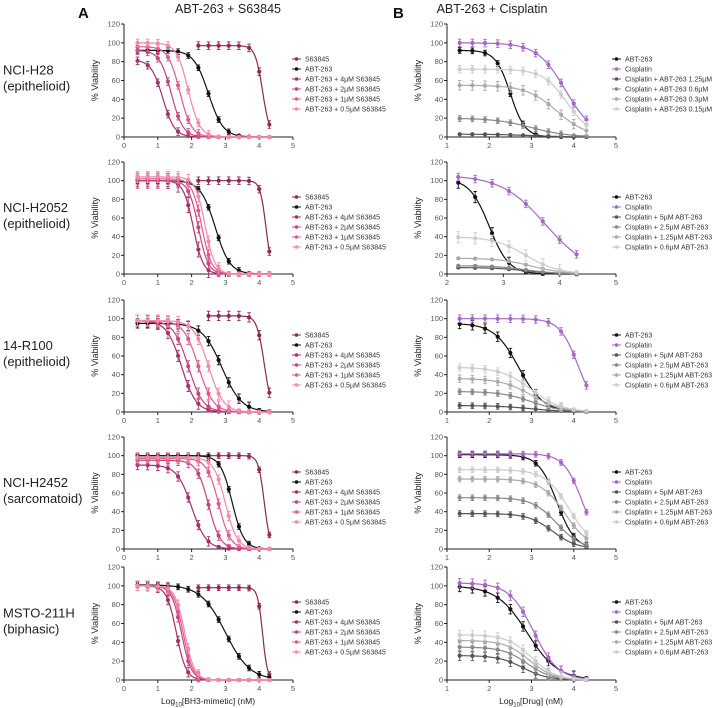 This screenshot has height=708, width=718. Describe the element at coordinates (531, 557) in the screenshot. I see `x-tick-label: 3` at that location.